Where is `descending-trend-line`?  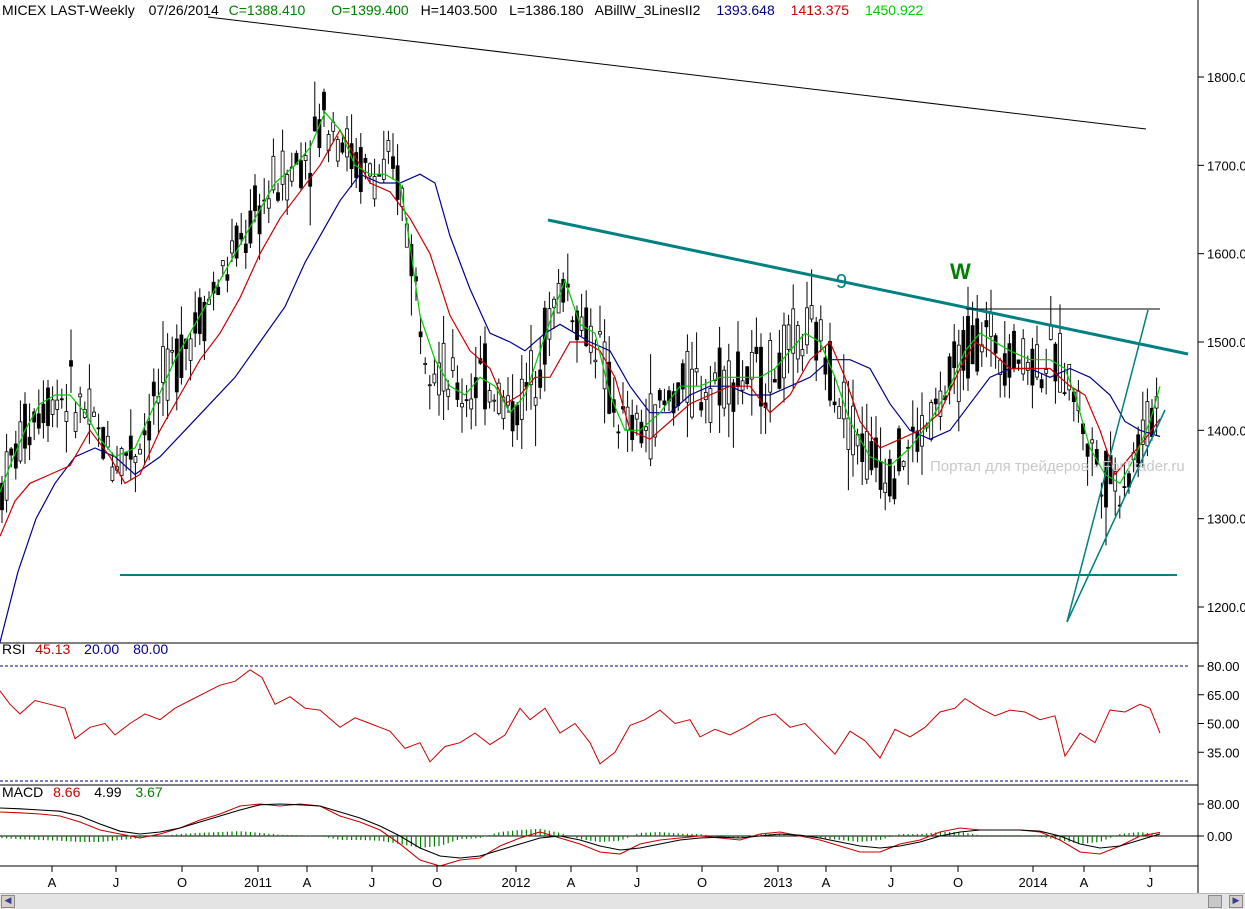 descending-trend-line is located at coordinates (868, 287).